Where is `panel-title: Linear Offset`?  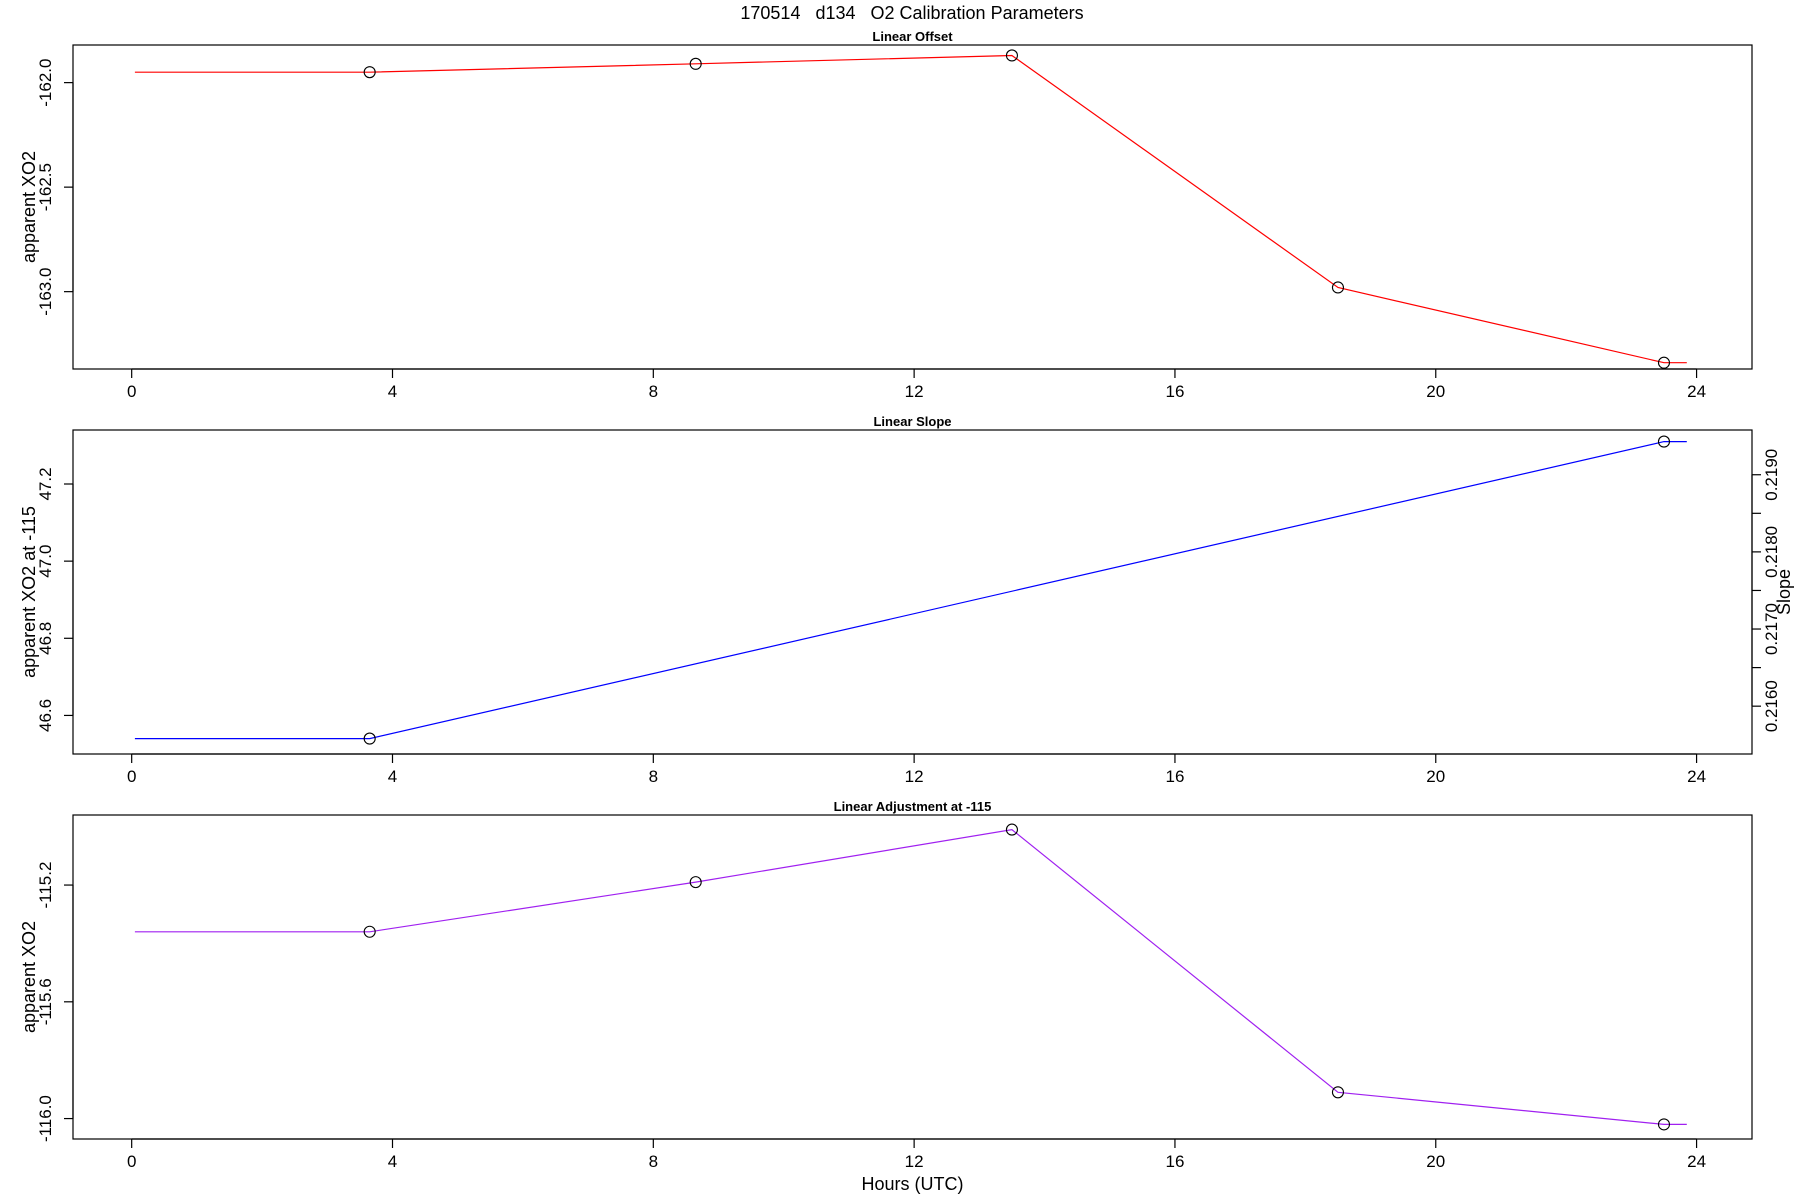
panel-title: Linear Offset is located at coordinates (912, 36).